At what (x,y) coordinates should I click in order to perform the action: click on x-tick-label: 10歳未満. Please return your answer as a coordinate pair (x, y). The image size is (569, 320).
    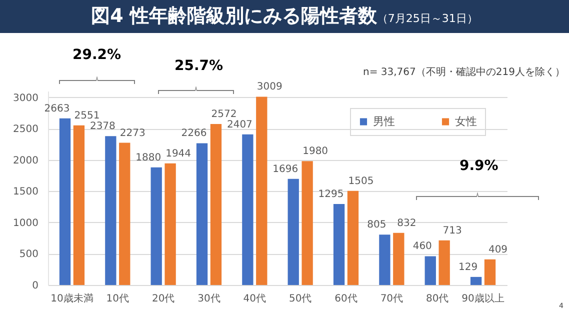
    Looking at the image, I should click on (72, 298).